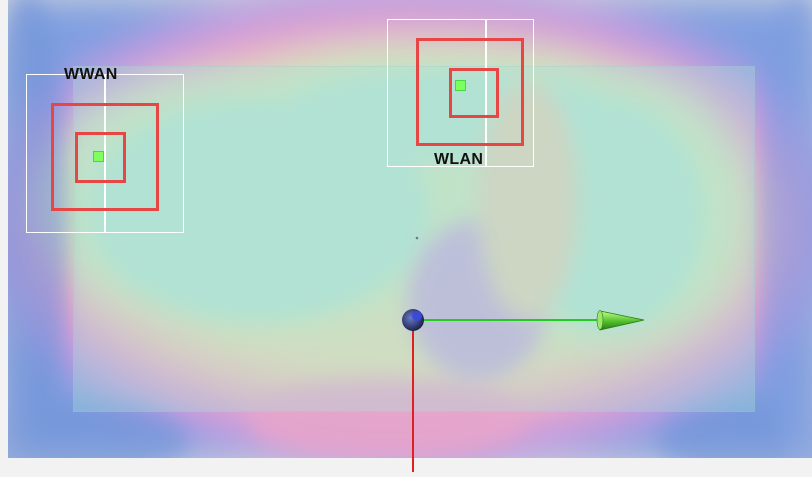 The height and width of the screenshot is (477, 812). I want to click on wwan-inner-range-marker, so click(100, 157).